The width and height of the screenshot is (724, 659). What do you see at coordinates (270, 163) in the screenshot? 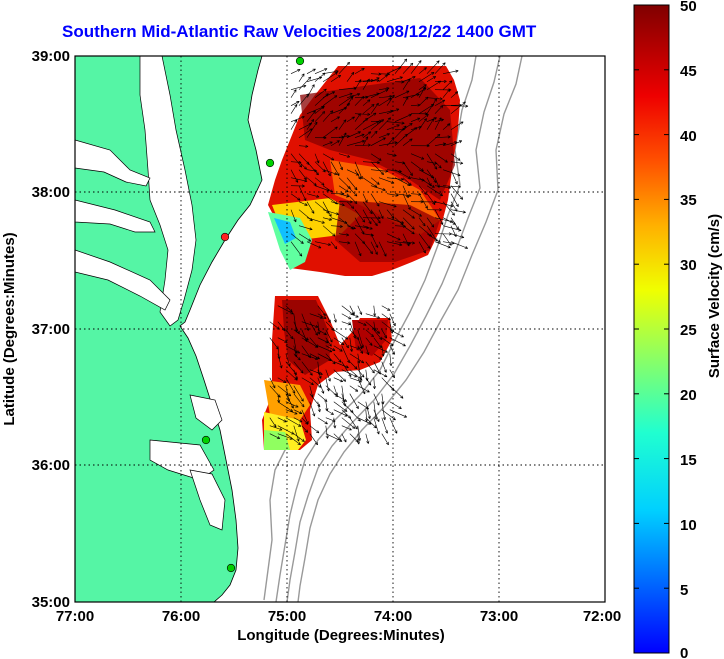
I see `radar-station-marker` at bounding box center [270, 163].